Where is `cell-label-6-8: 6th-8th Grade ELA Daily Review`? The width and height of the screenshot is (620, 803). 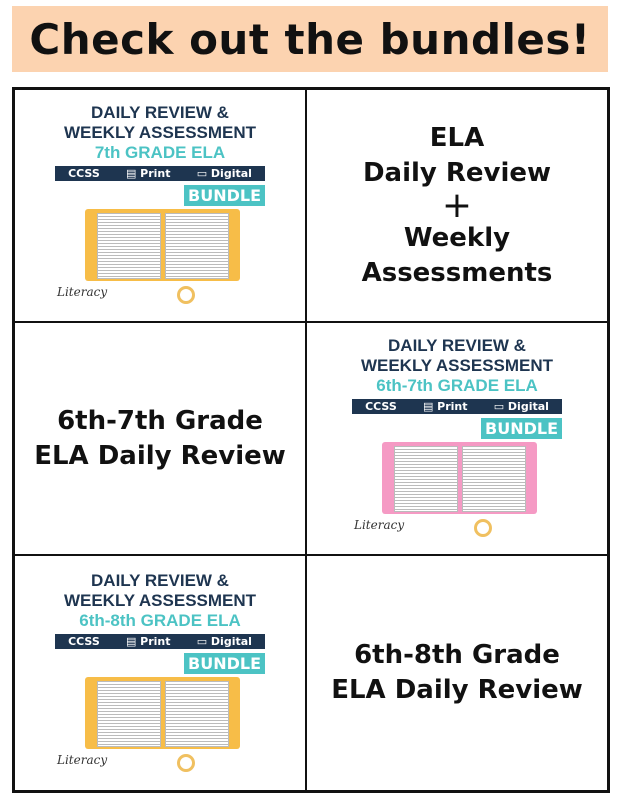 cell-label-6-8: 6th-8th Grade ELA Daily Review is located at coordinates (457, 673).